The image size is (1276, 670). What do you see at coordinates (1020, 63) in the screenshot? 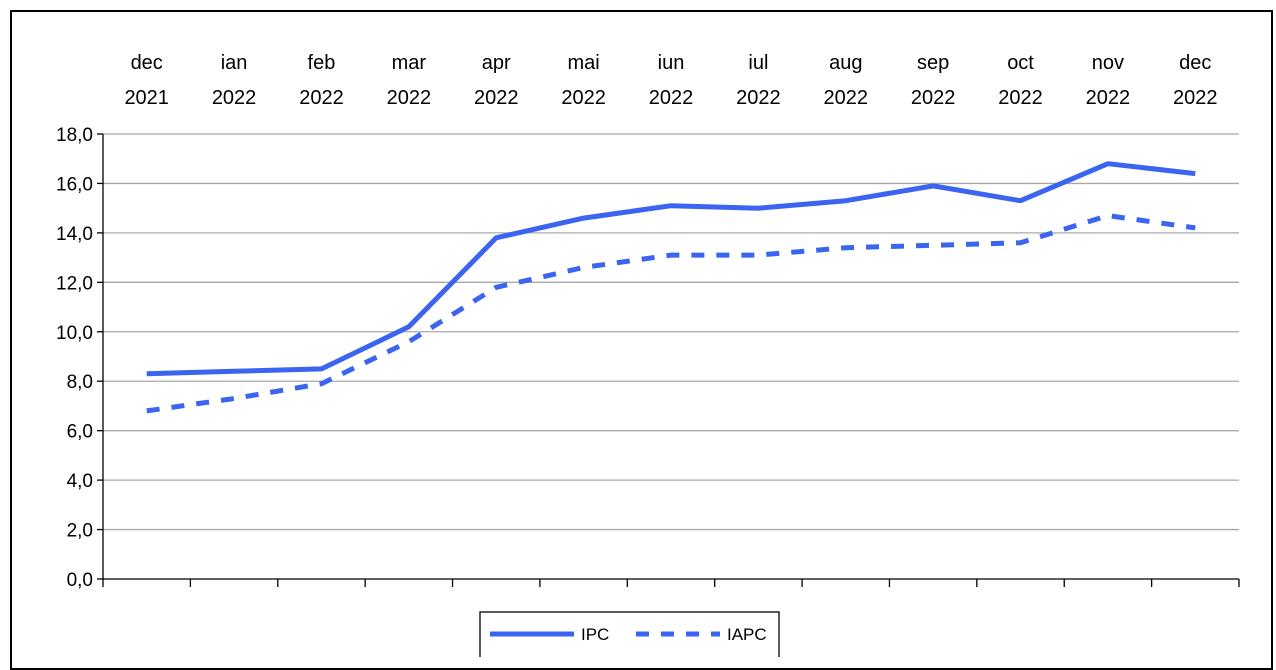
I see `x-category-label-month: oct` at bounding box center [1020, 63].